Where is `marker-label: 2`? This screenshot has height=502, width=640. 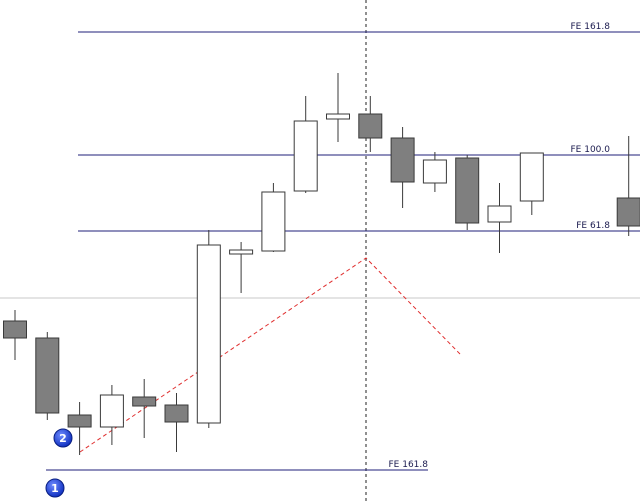 marker-label: 2 is located at coordinates (63, 438).